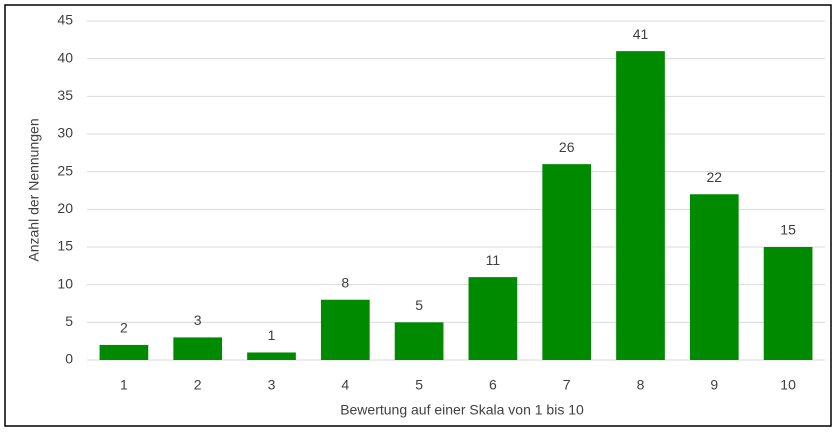 This screenshot has height=432, width=837. What do you see at coordinates (714, 385) in the screenshot?
I see `x-tick-label: 9` at bounding box center [714, 385].